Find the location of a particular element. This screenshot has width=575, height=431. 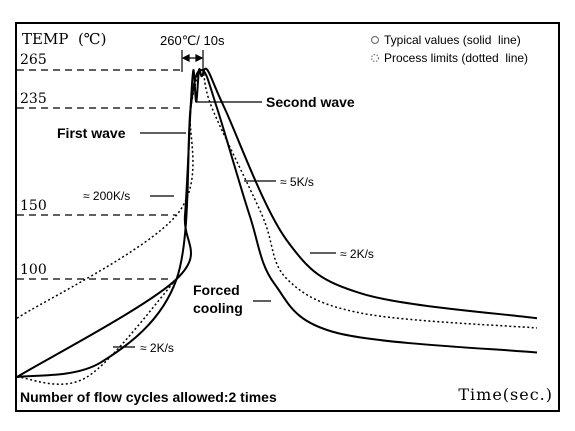

annotation-forced: Forced is located at coordinates (216, 290).